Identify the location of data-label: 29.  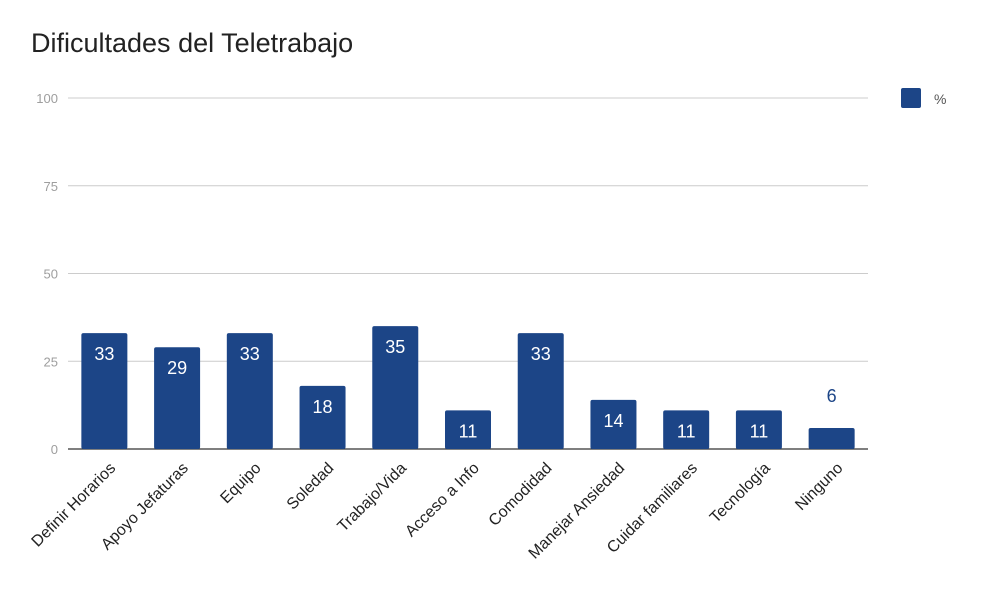
(177, 368).